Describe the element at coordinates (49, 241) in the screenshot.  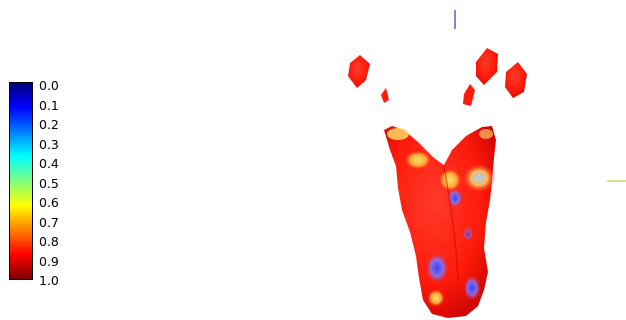
I see `colorbar-tick: 0.8` at that location.